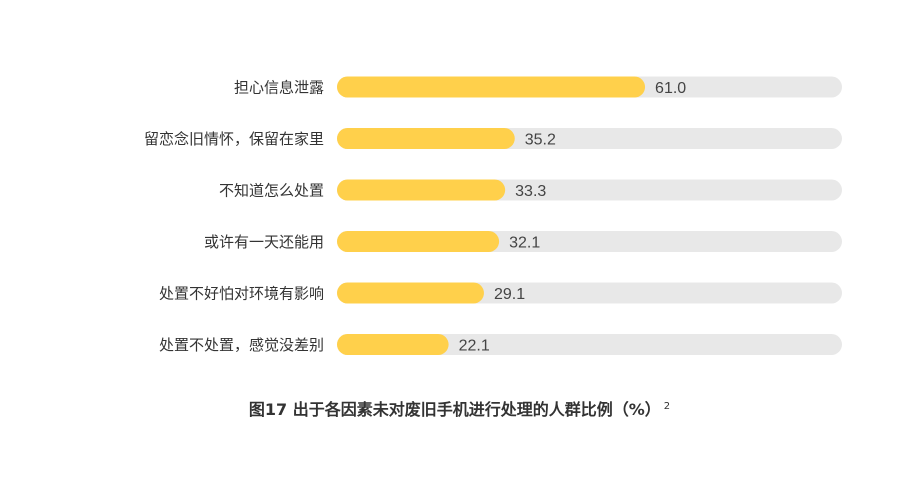  I want to click on chart-title-note: 2, so click(667, 406).